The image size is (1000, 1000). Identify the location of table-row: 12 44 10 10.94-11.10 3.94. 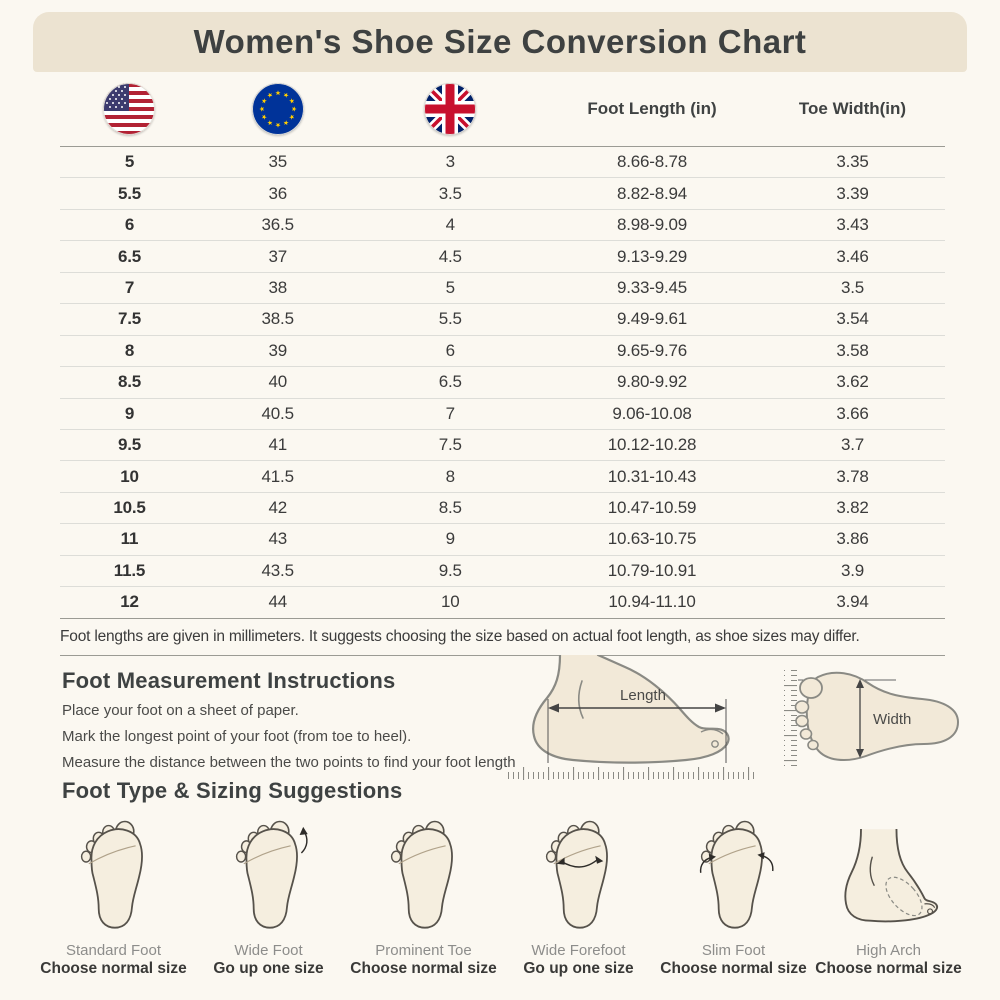
(502, 602).